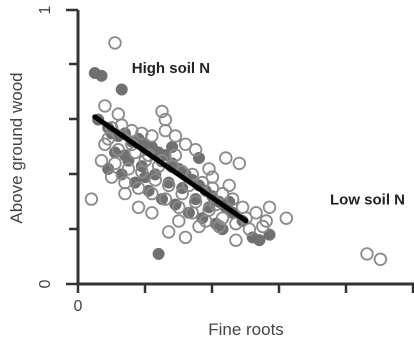  Describe the element at coordinates (246, 329) in the screenshot. I see `x-axis-label: Fine roots` at that location.